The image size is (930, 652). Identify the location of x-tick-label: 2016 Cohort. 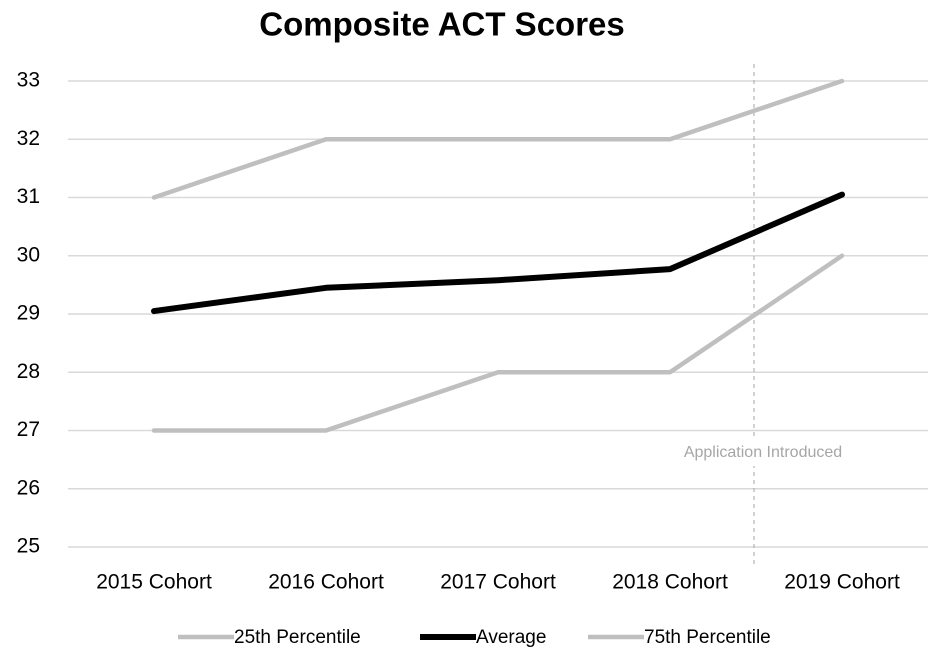
(326, 582).